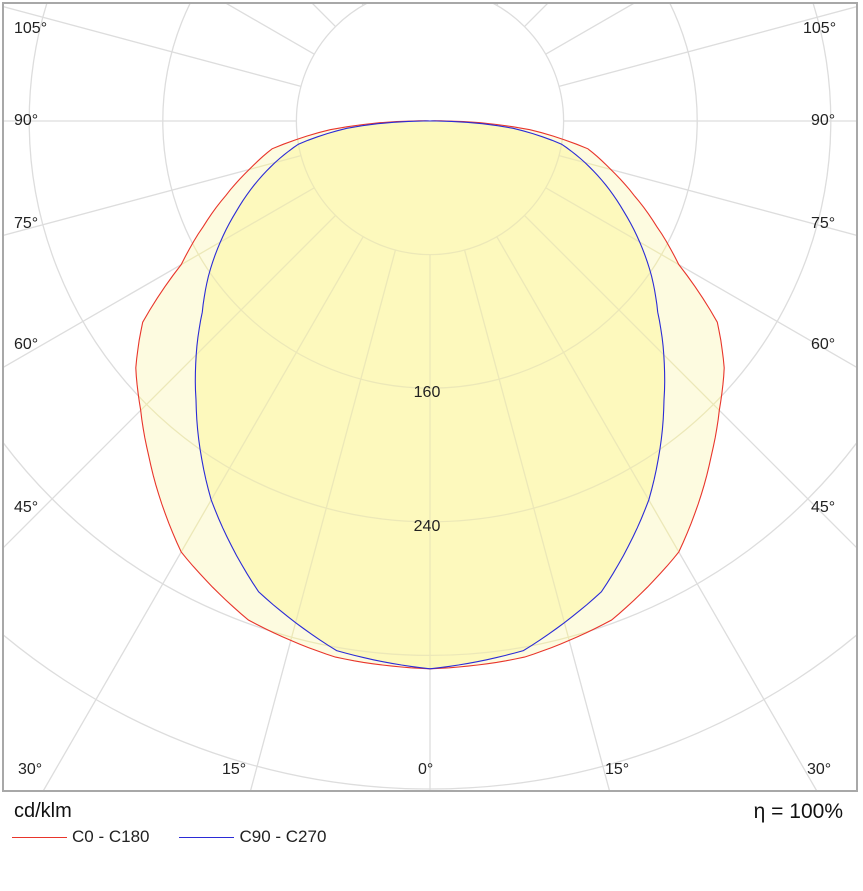 This screenshot has height=891, width=863. What do you see at coordinates (207, 837) in the screenshot?
I see `blue-line-icon` at bounding box center [207, 837].